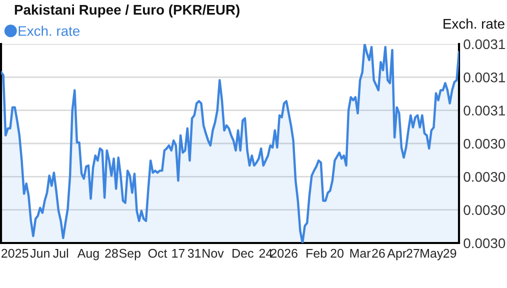  Describe the element at coordinates (194, 253) in the screenshot. I see `x-tick-label: 31` at that location.